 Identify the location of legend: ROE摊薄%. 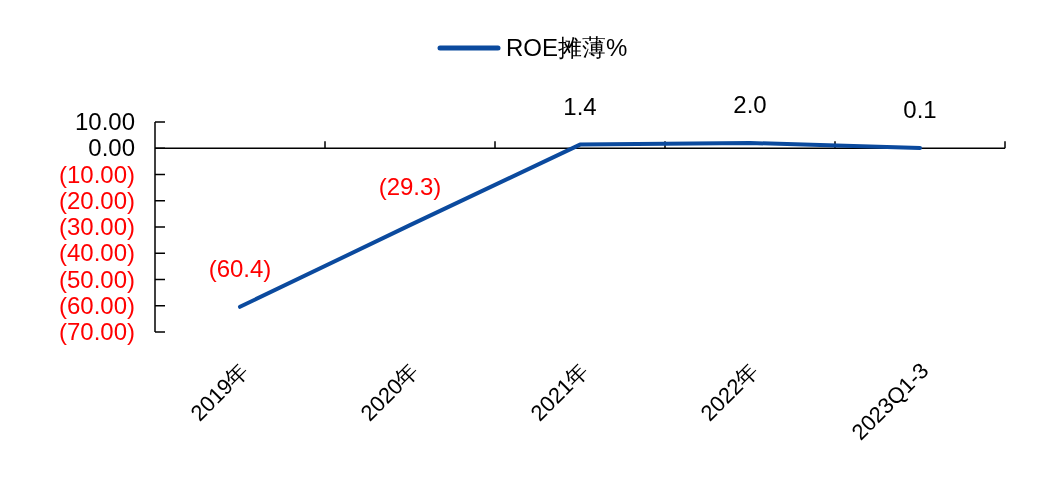
(532, 47).